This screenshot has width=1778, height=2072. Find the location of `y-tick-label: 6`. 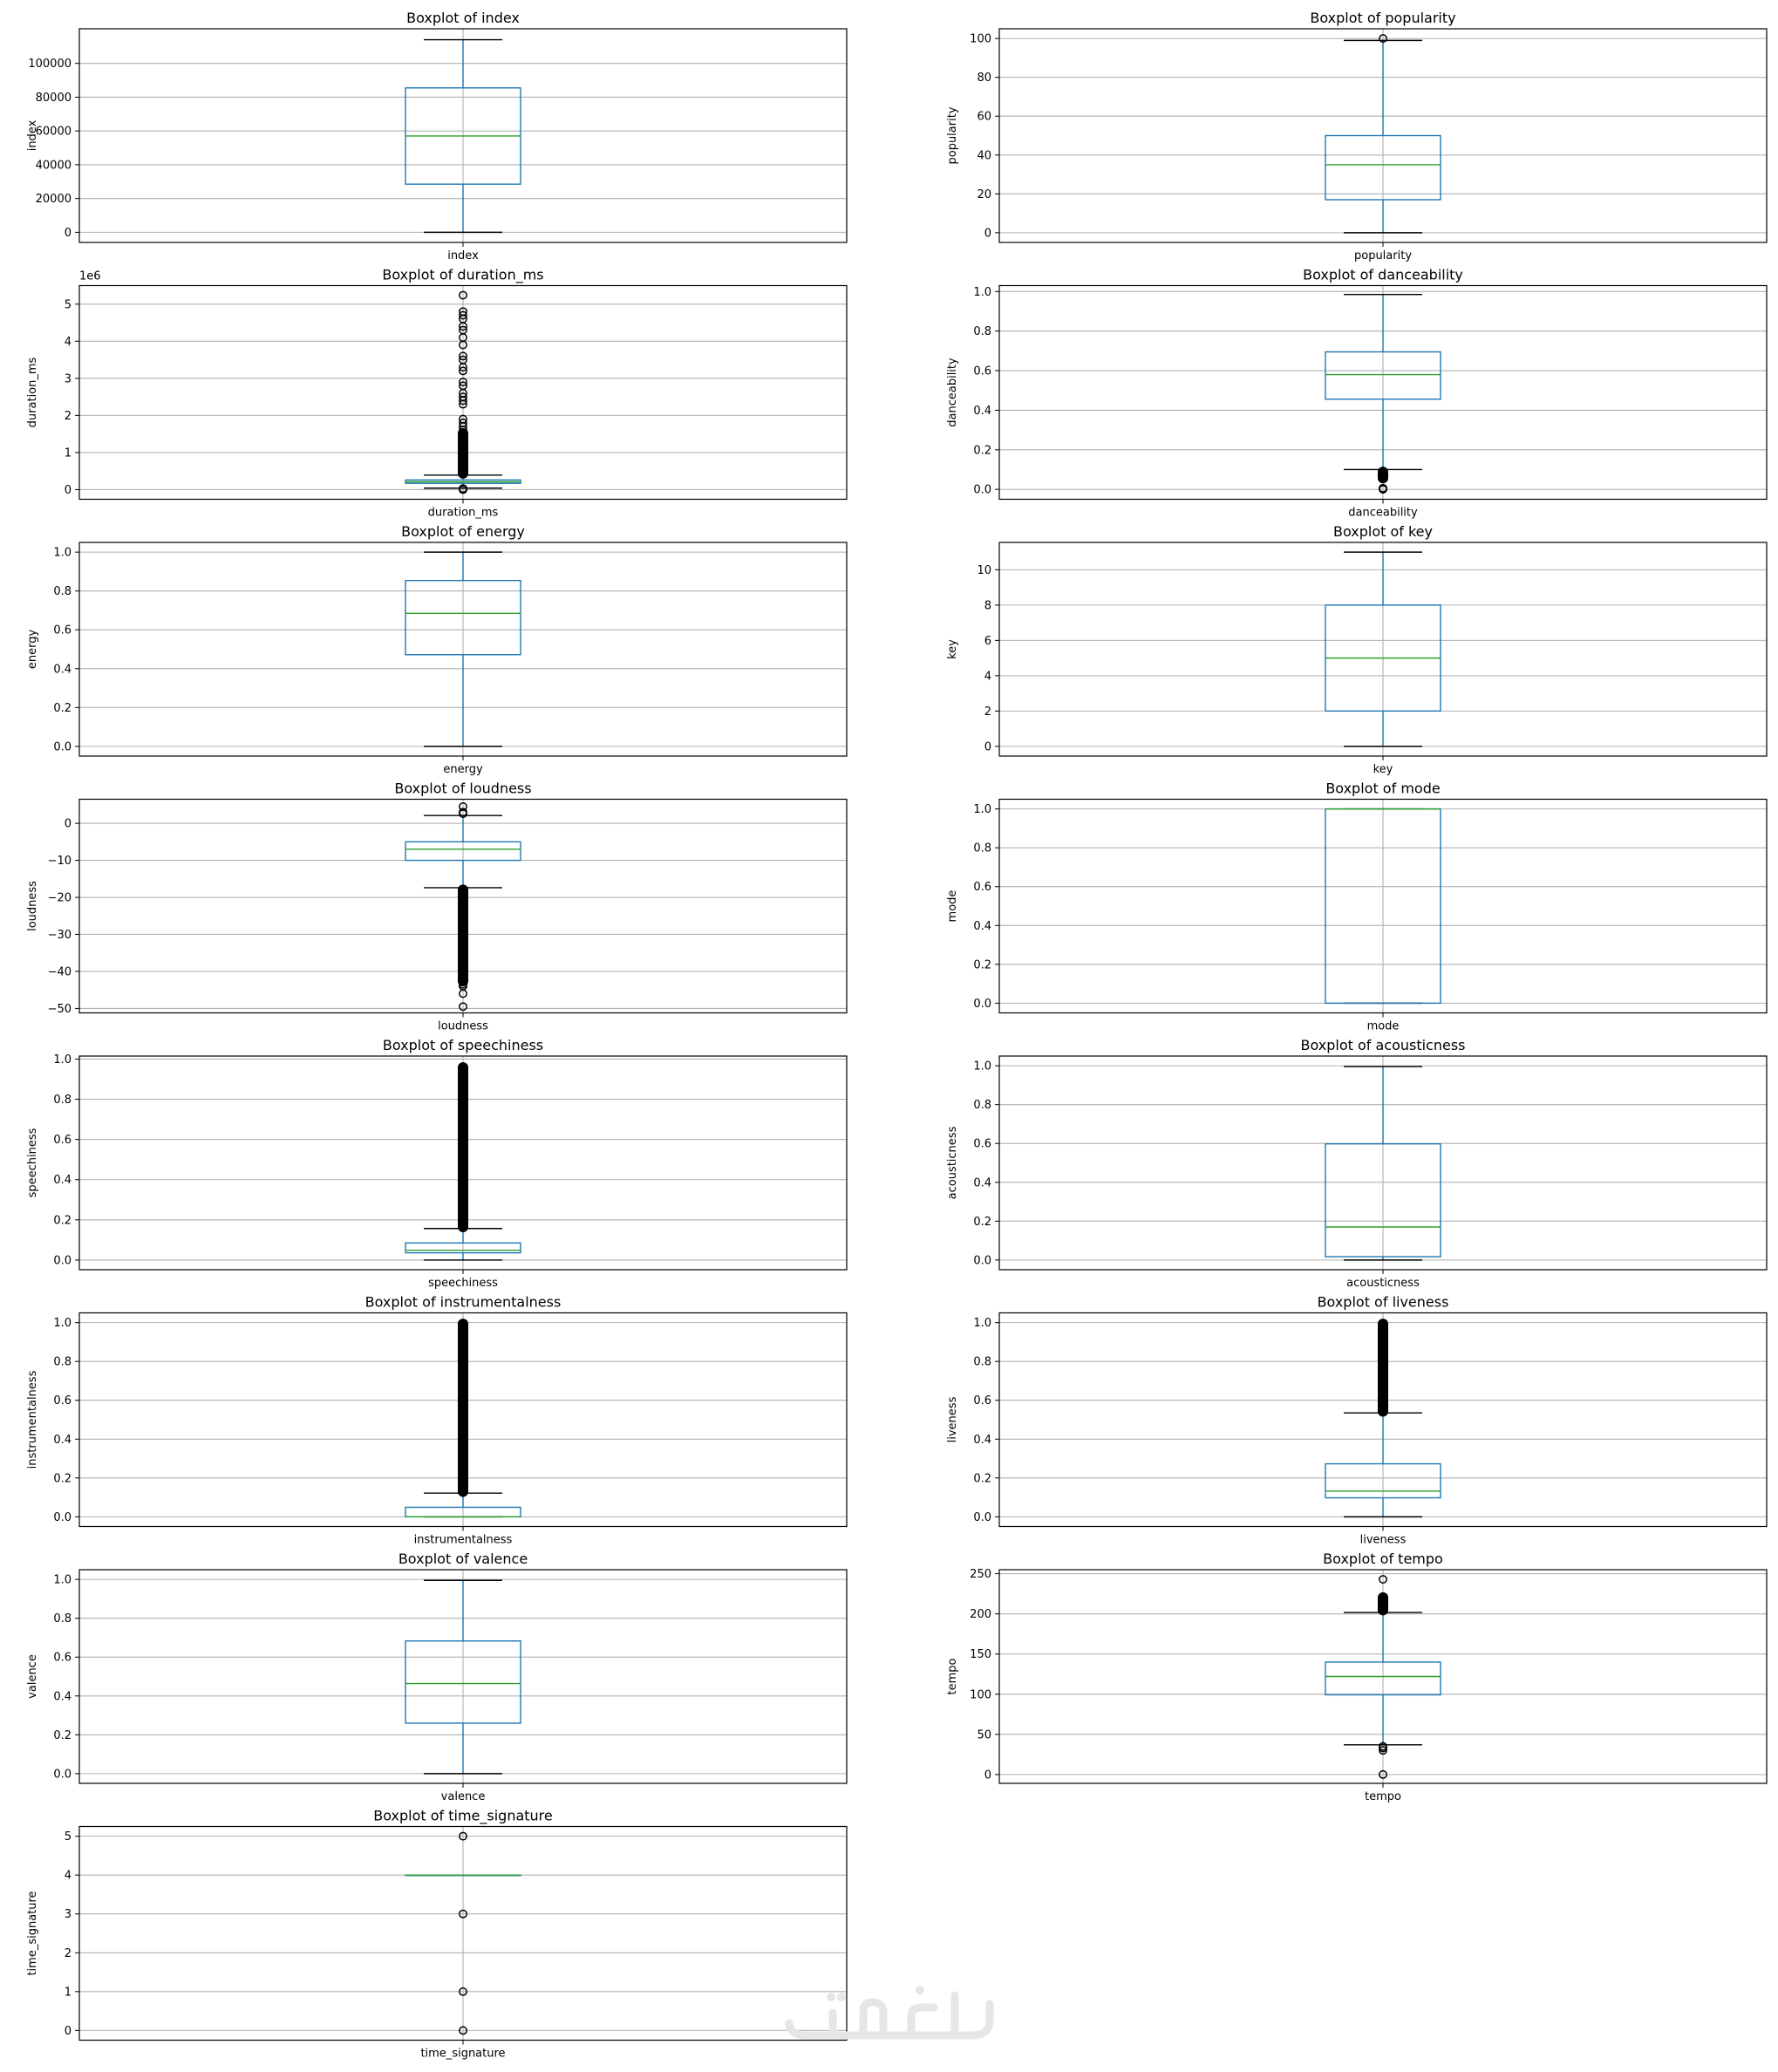

y-tick-label: 6 is located at coordinates (987, 641).